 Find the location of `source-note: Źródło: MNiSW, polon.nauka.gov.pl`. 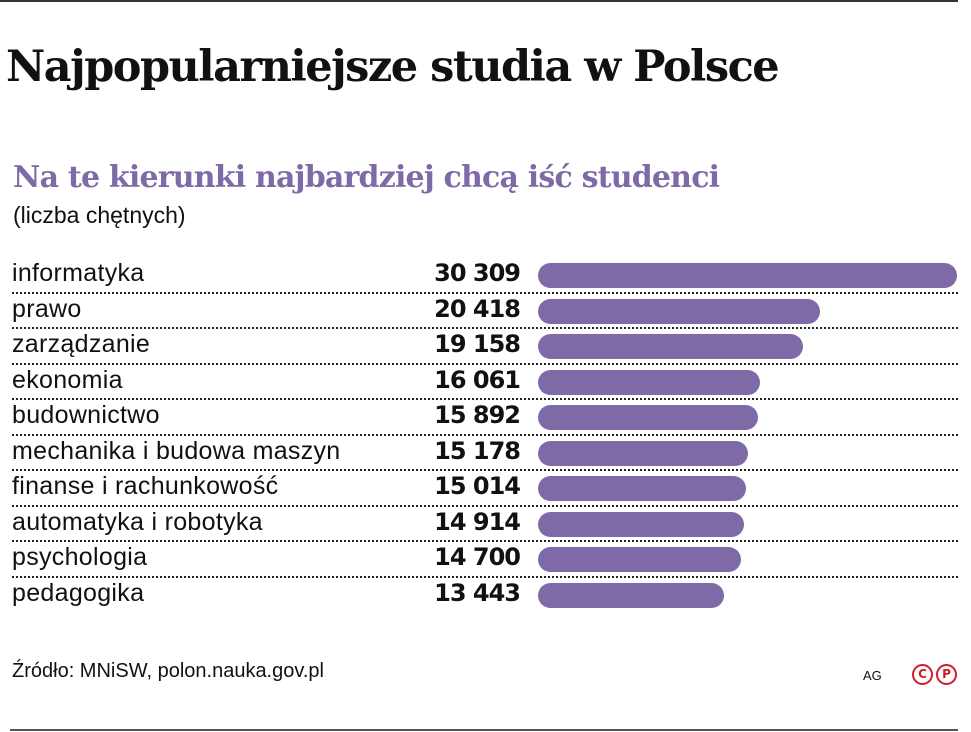

source-note: Źródło: MNiSW, polon.nauka.gov.pl is located at coordinates (168, 671).